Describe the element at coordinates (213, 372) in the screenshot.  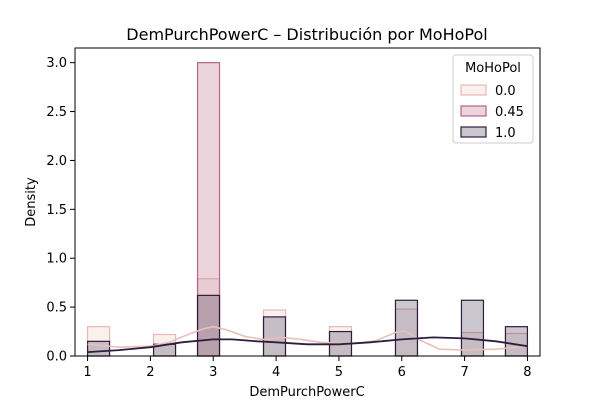
I see `x-tick-label-2: 3` at that location.